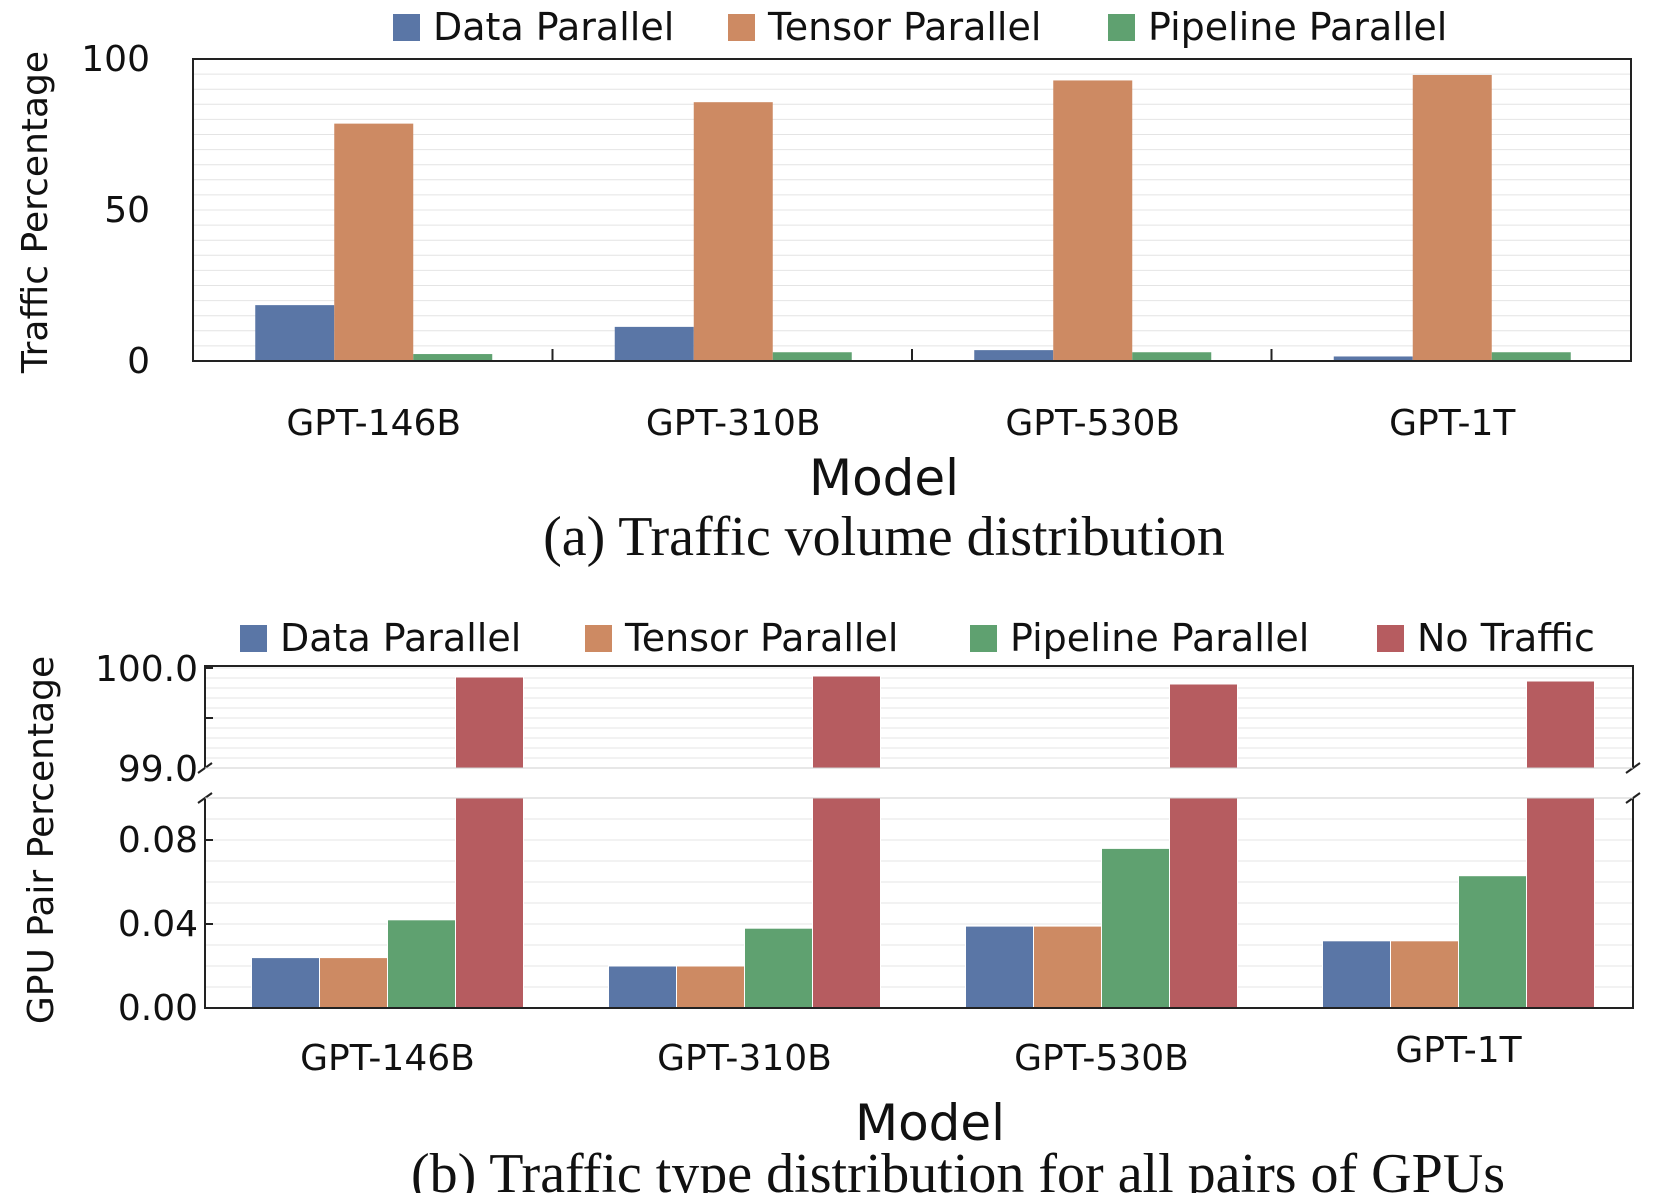 This screenshot has width=1659, height=1193. I want to click on axis-break-right, so click(1633, 783).